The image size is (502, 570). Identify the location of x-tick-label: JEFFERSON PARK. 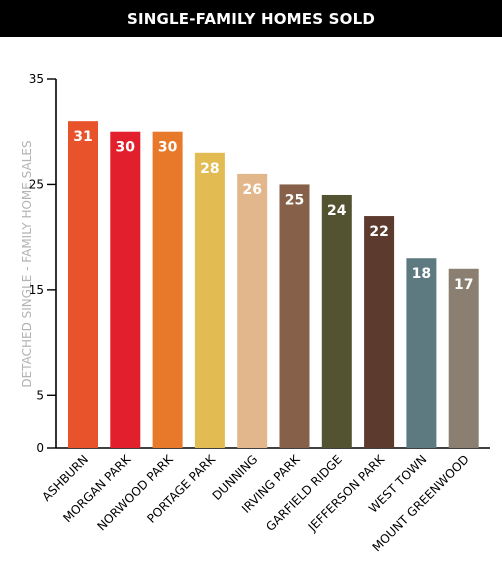
(346, 492).